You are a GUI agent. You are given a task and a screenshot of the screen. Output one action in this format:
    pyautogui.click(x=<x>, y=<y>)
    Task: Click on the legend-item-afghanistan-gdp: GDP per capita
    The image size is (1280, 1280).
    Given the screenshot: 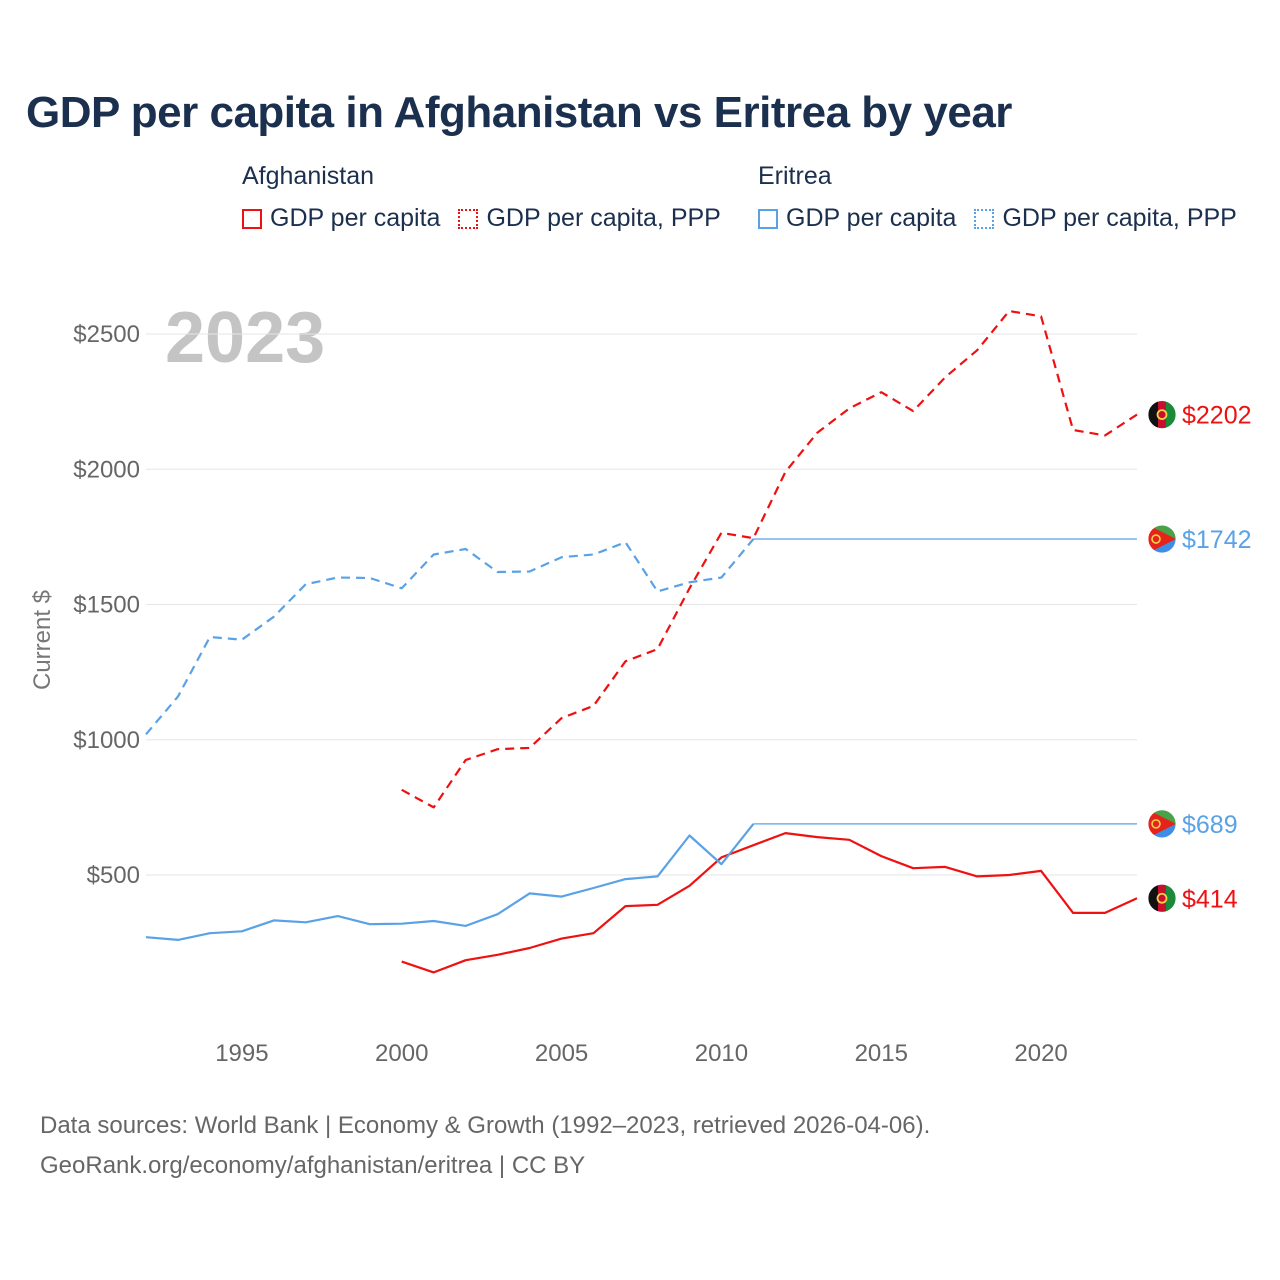 What is the action you would take?
    pyautogui.click(x=341, y=218)
    